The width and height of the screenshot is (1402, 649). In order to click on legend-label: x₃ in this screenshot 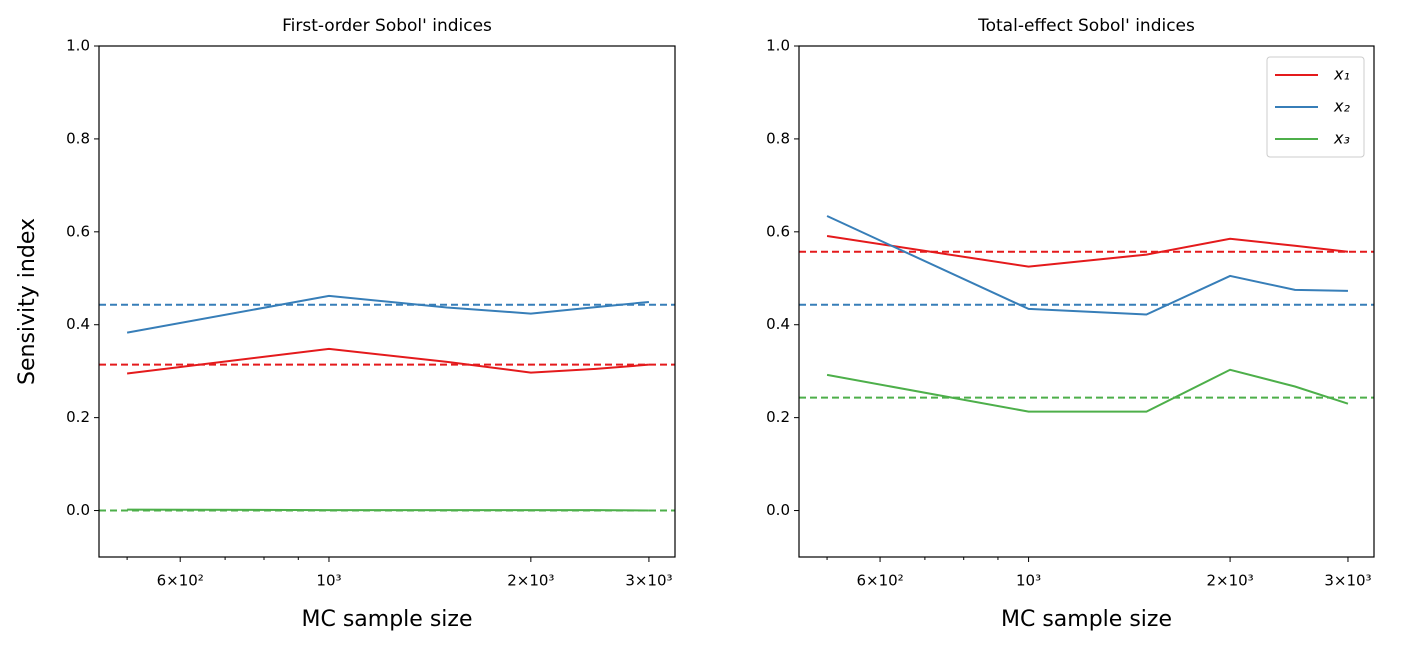, I will do `click(1341, 138)`.